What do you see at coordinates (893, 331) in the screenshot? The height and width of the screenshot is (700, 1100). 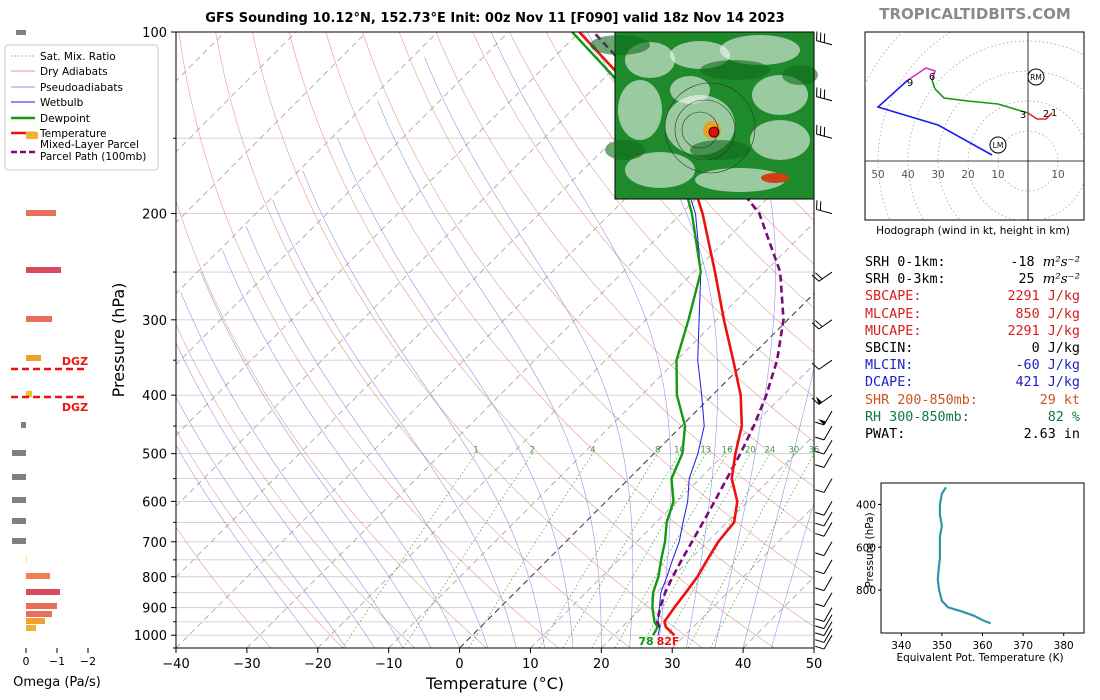 I see `index-label: MUCAPE:` at bounding box center [893, 331].